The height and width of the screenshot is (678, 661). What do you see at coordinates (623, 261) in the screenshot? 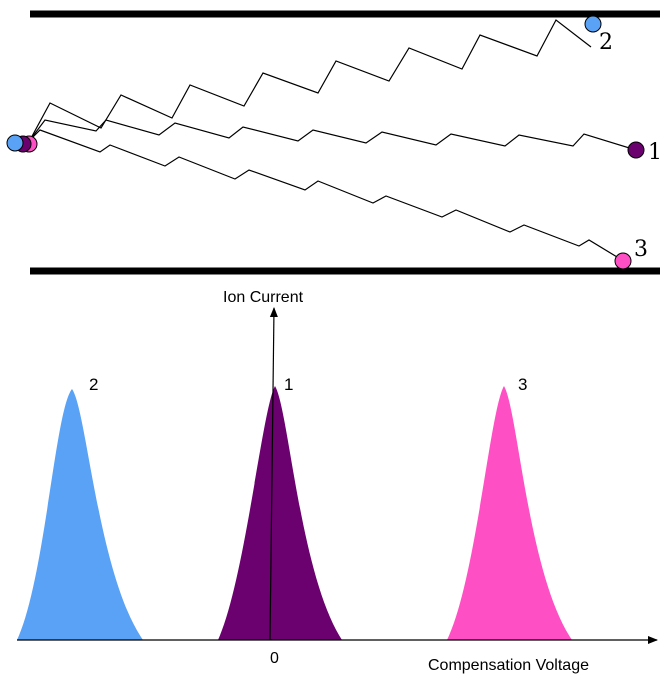
I see `ion-3-end` at bounding box center [623, 261].